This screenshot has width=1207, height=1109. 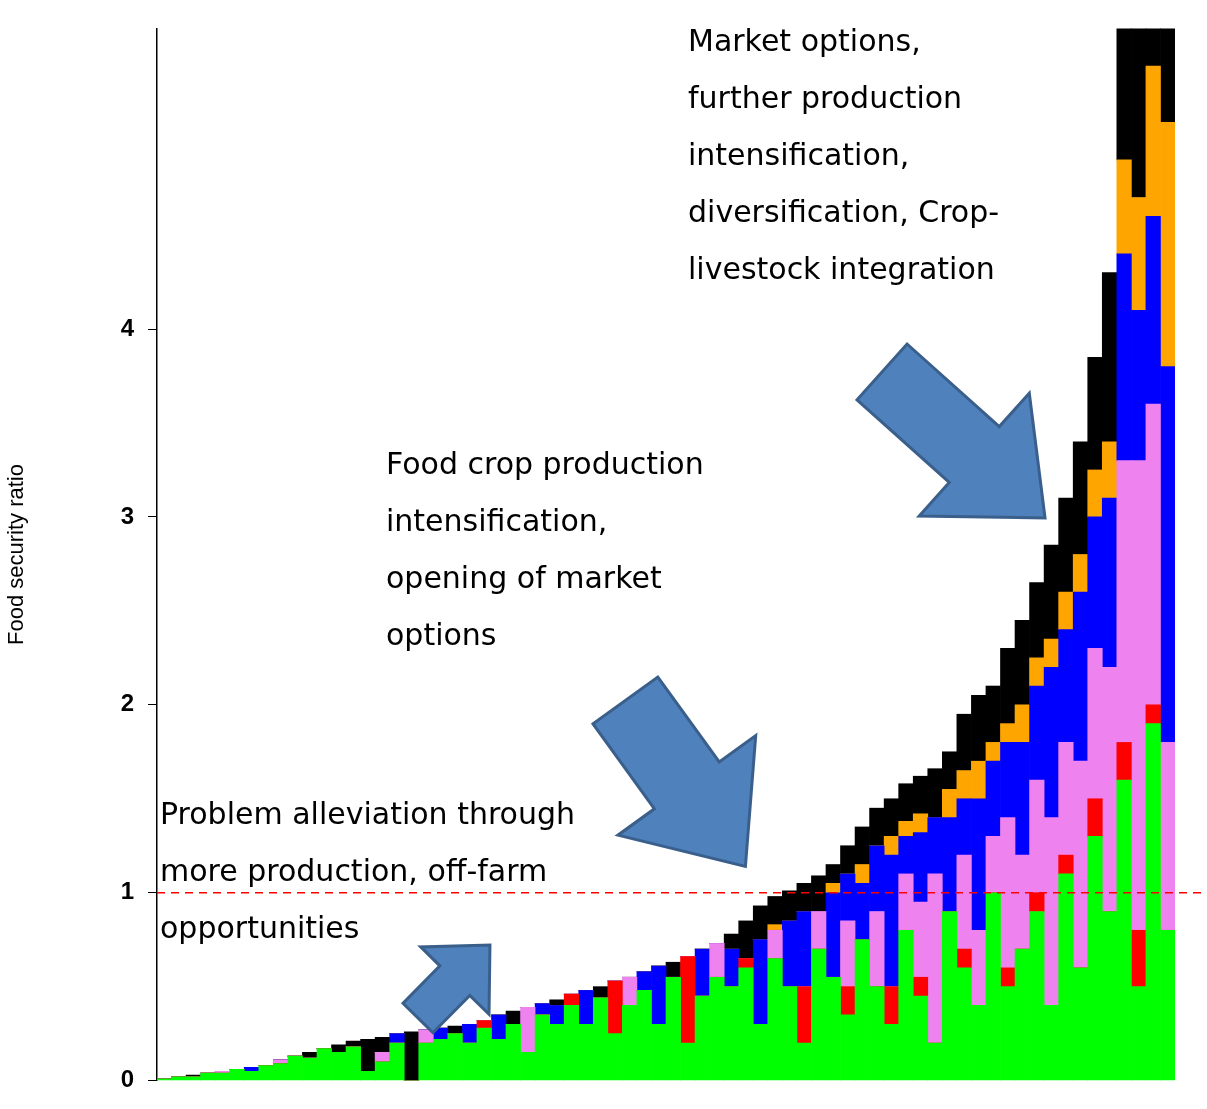 What do you see at coordinates (545, 549) in the screenshot?
I see `annotation: Food crop production intensification, opening of market options` at bounding box center [545, 549].